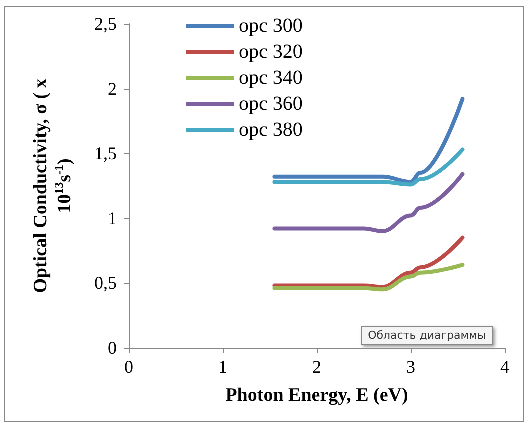  I want to click on annotation: Область диаграммы, so click(427, 335).